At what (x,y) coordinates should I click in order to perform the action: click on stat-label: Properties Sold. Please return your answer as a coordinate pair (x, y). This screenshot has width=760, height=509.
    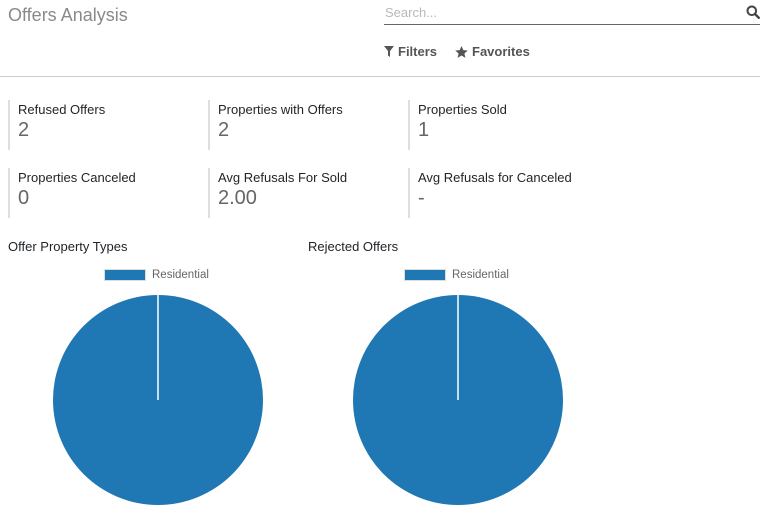
    Looking at the image, I should click on (462, 109).